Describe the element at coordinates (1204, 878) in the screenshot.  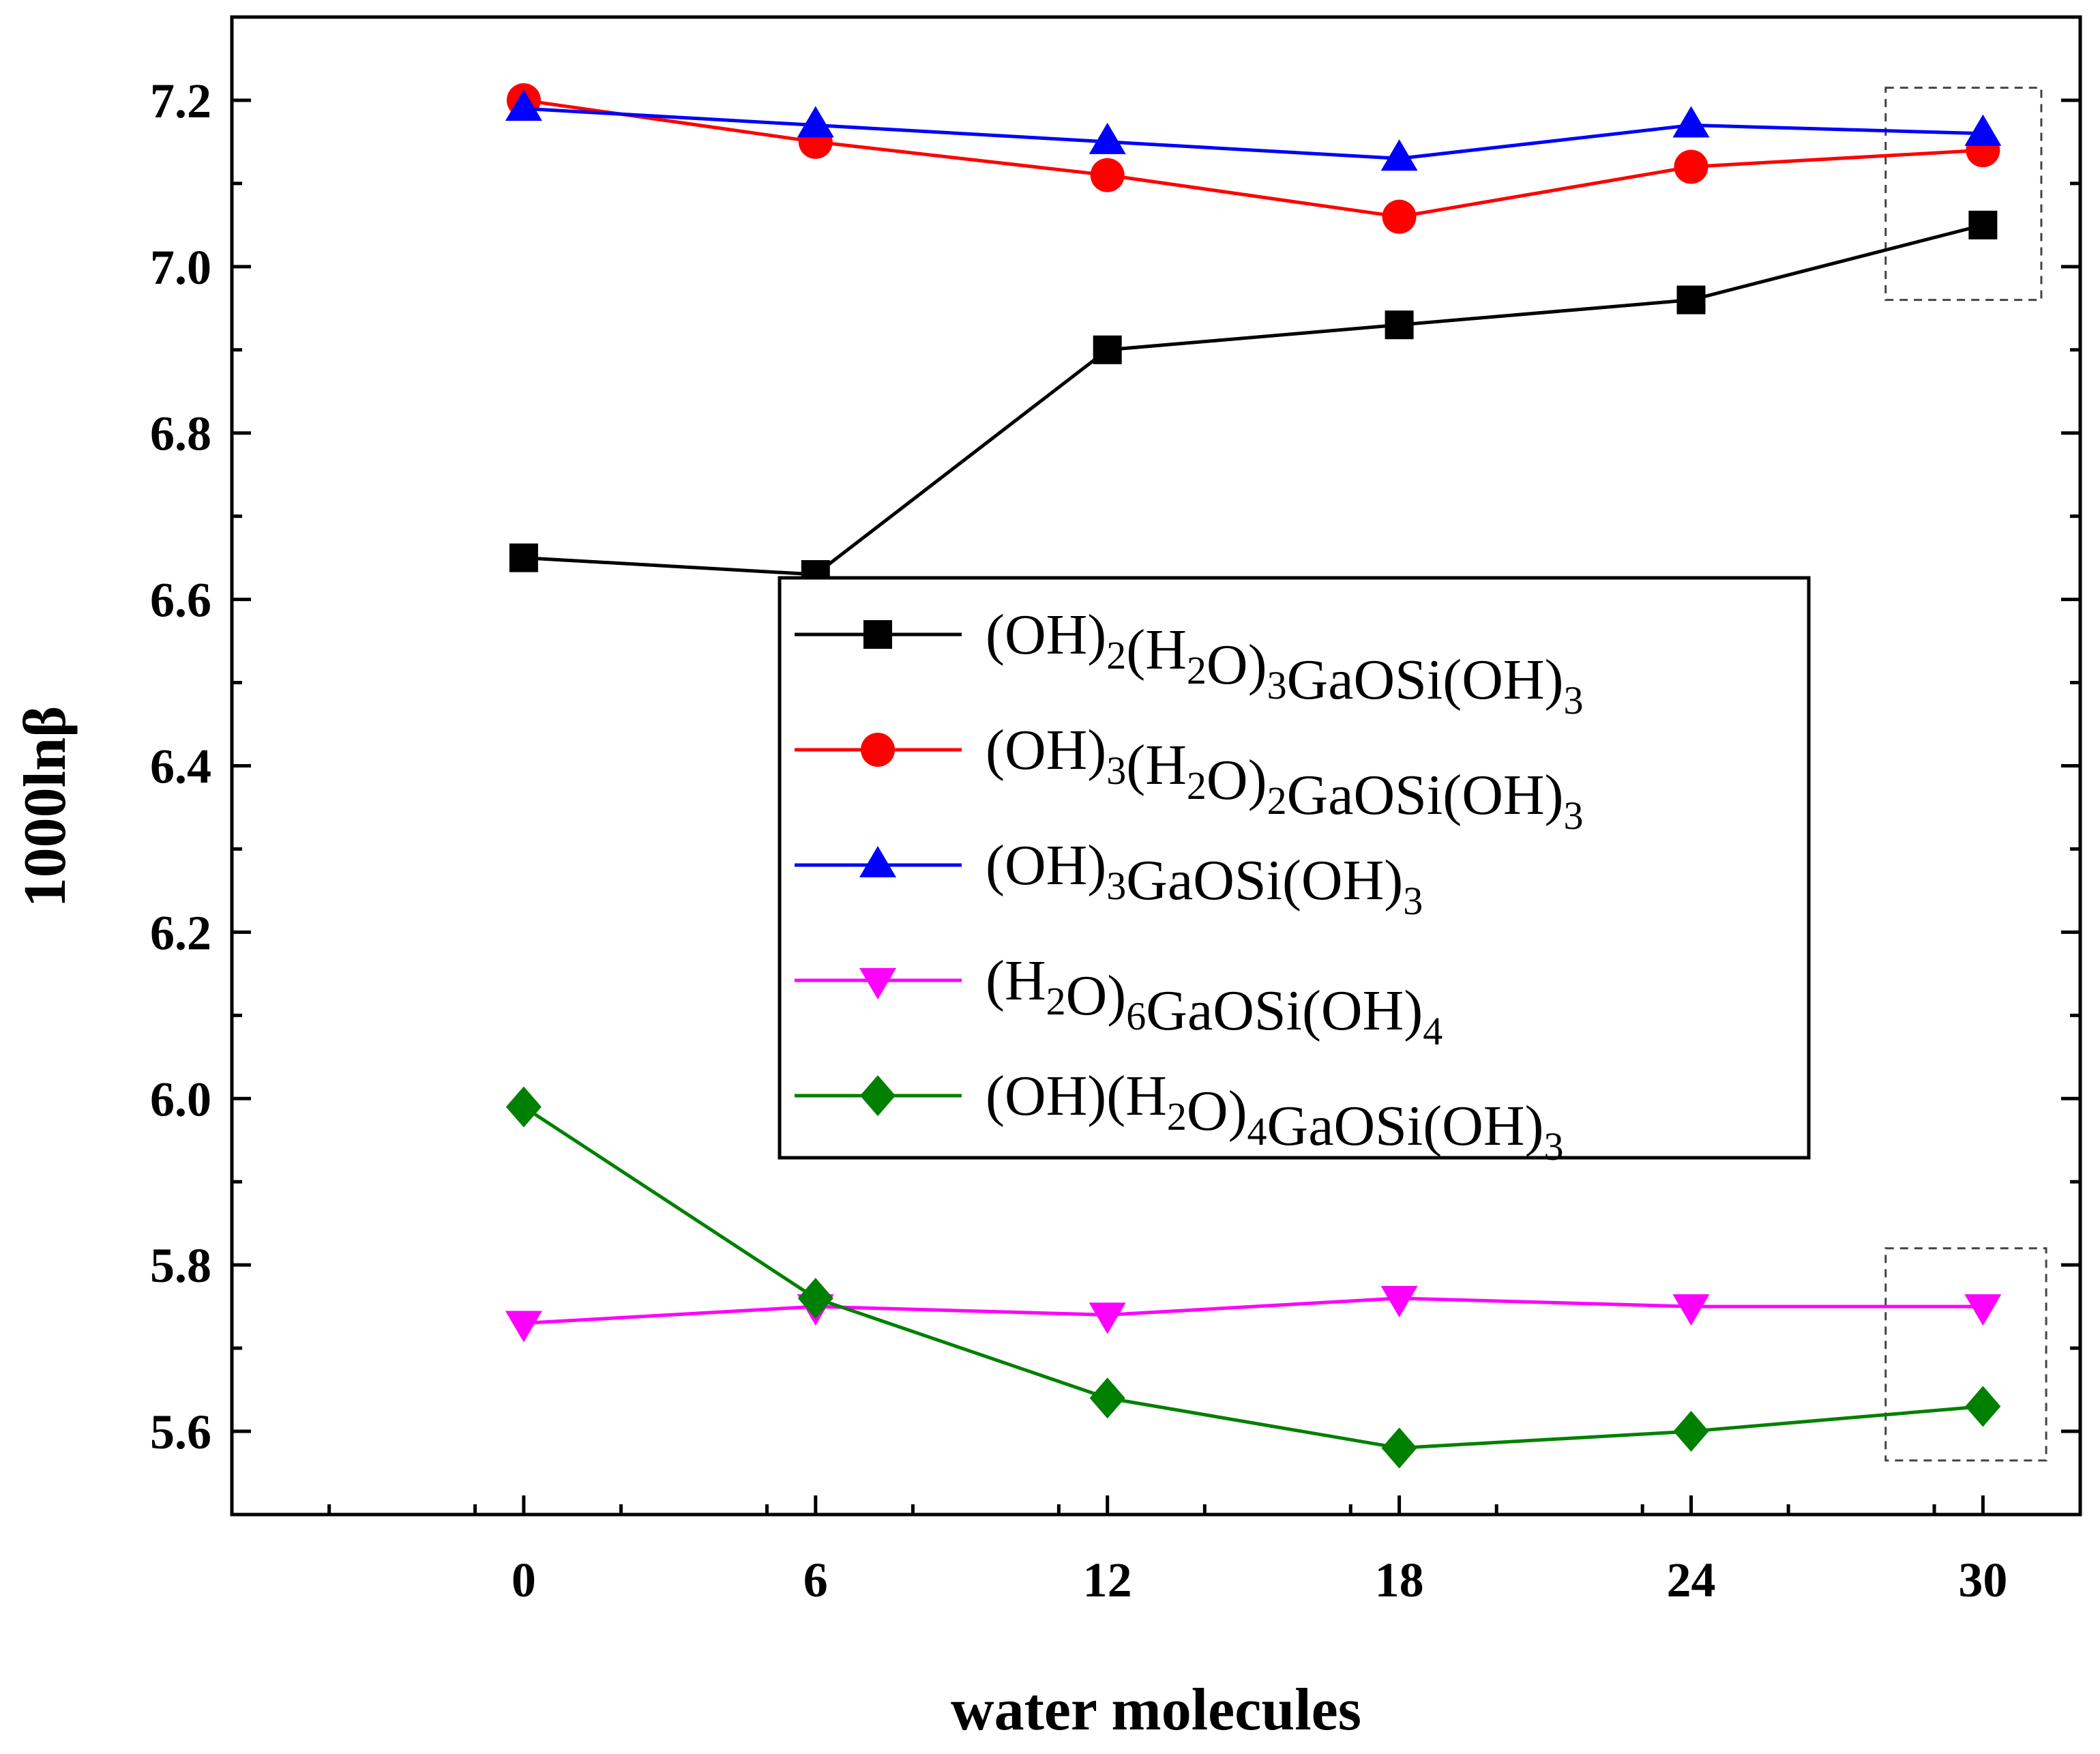
I see `legend-label: (OH)3GaOSi(OH)3` at that location.